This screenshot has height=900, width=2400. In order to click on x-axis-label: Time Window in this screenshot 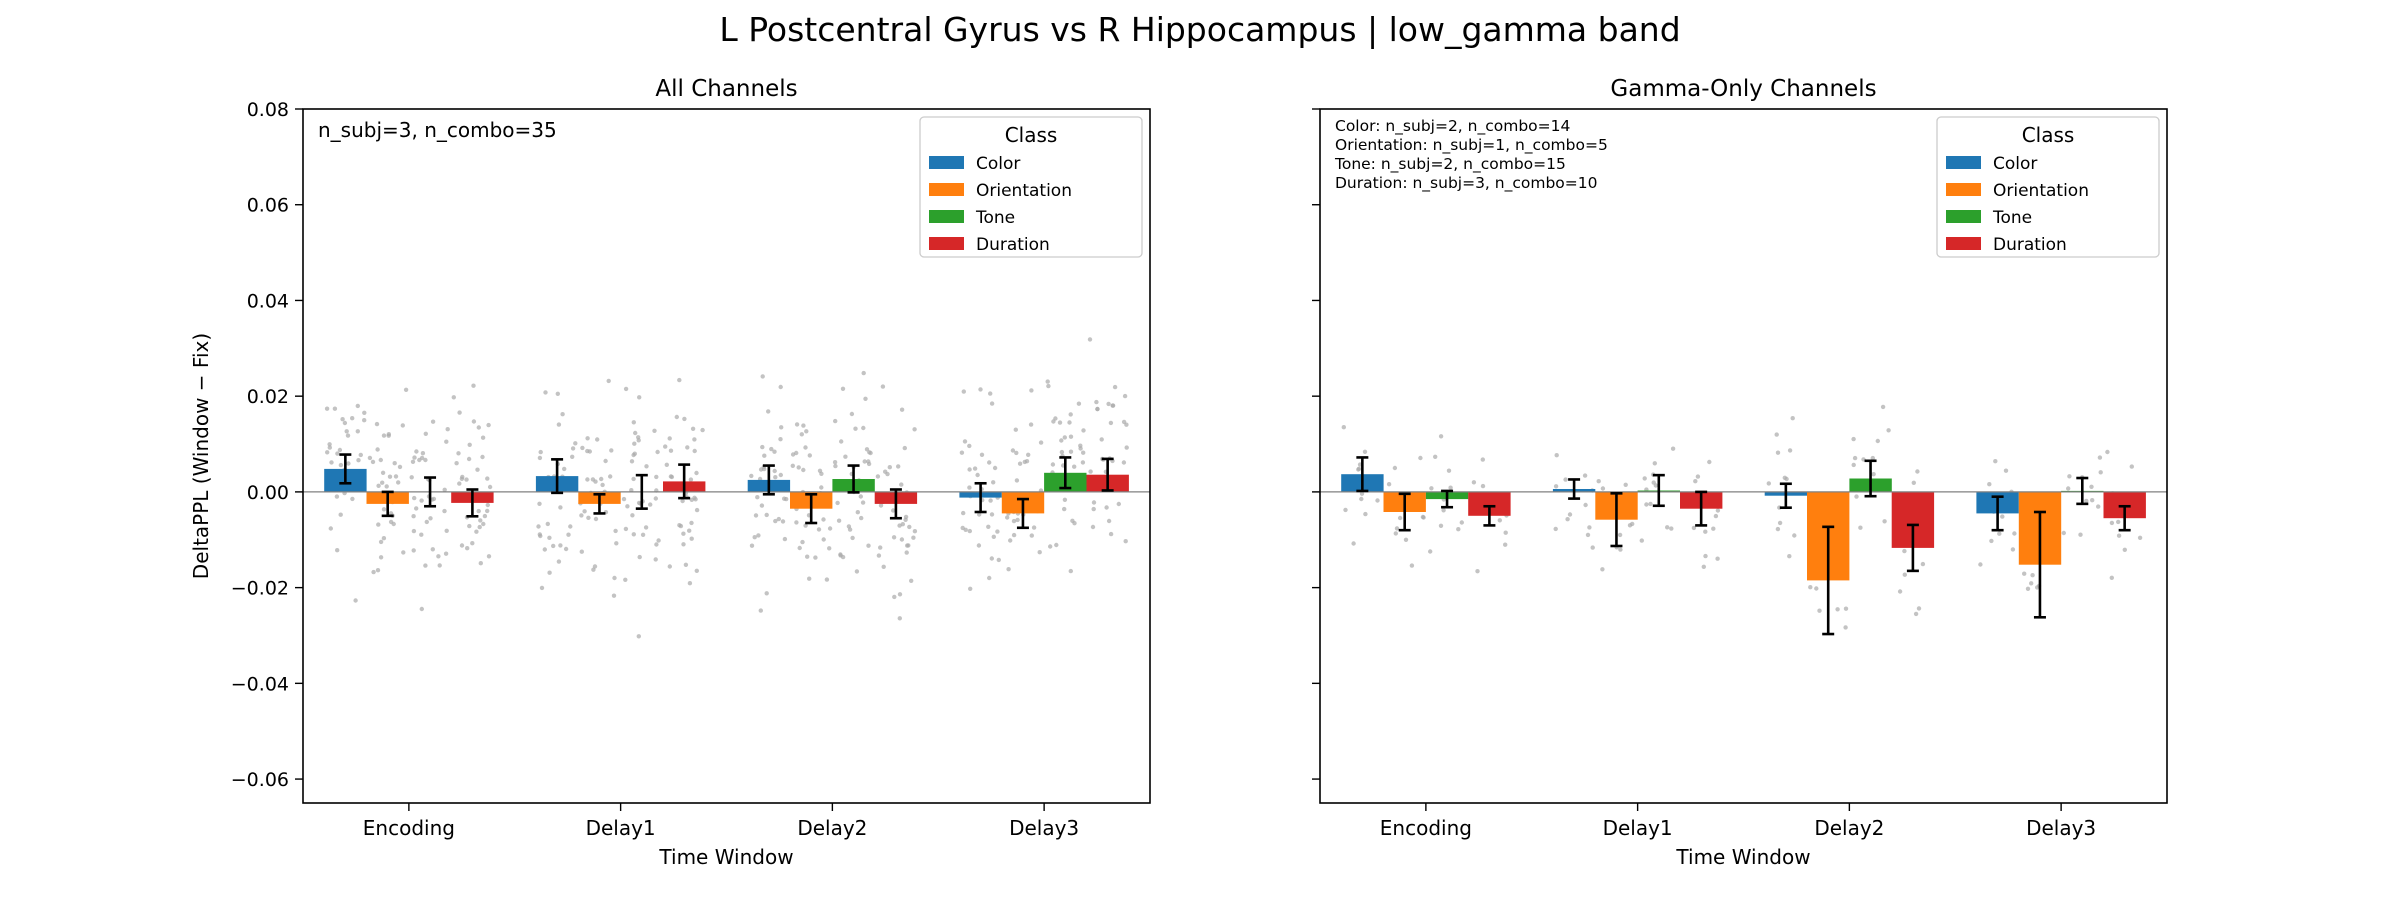, I will do `click(725, 857)`.